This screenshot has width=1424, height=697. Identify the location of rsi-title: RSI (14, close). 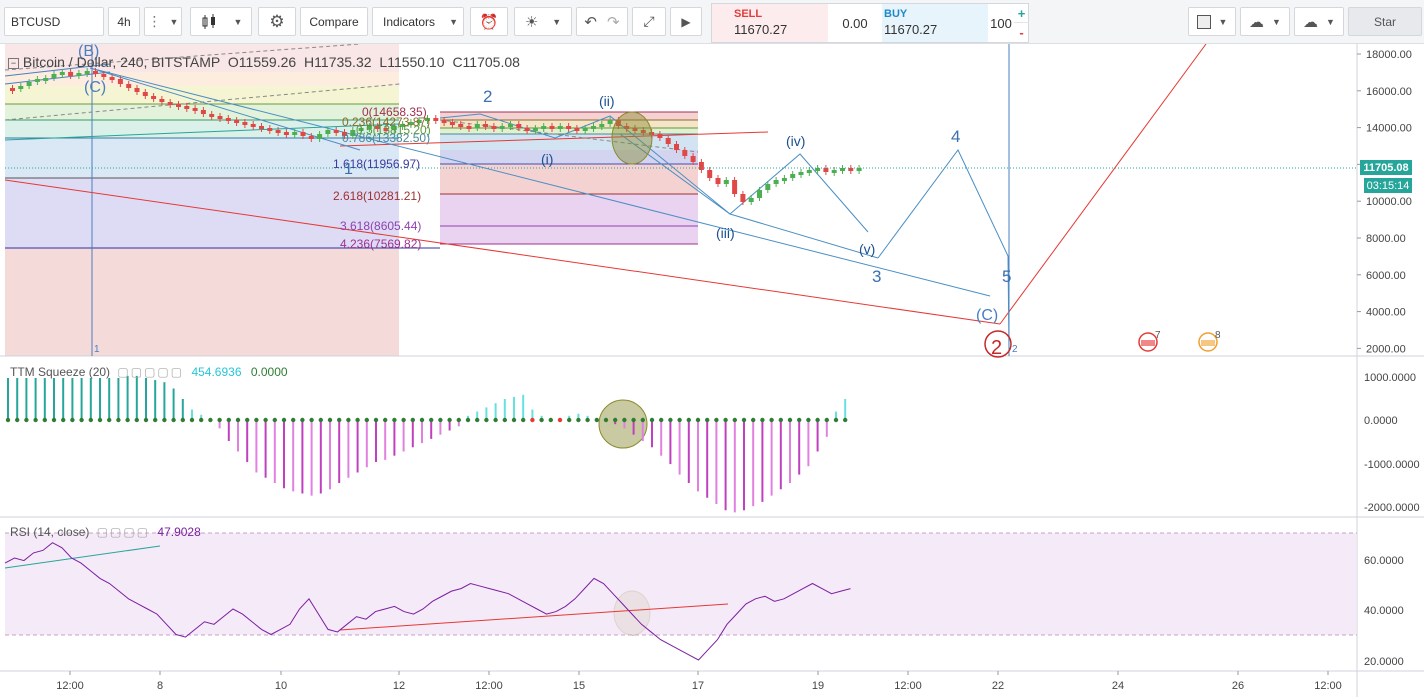
(50, 532).